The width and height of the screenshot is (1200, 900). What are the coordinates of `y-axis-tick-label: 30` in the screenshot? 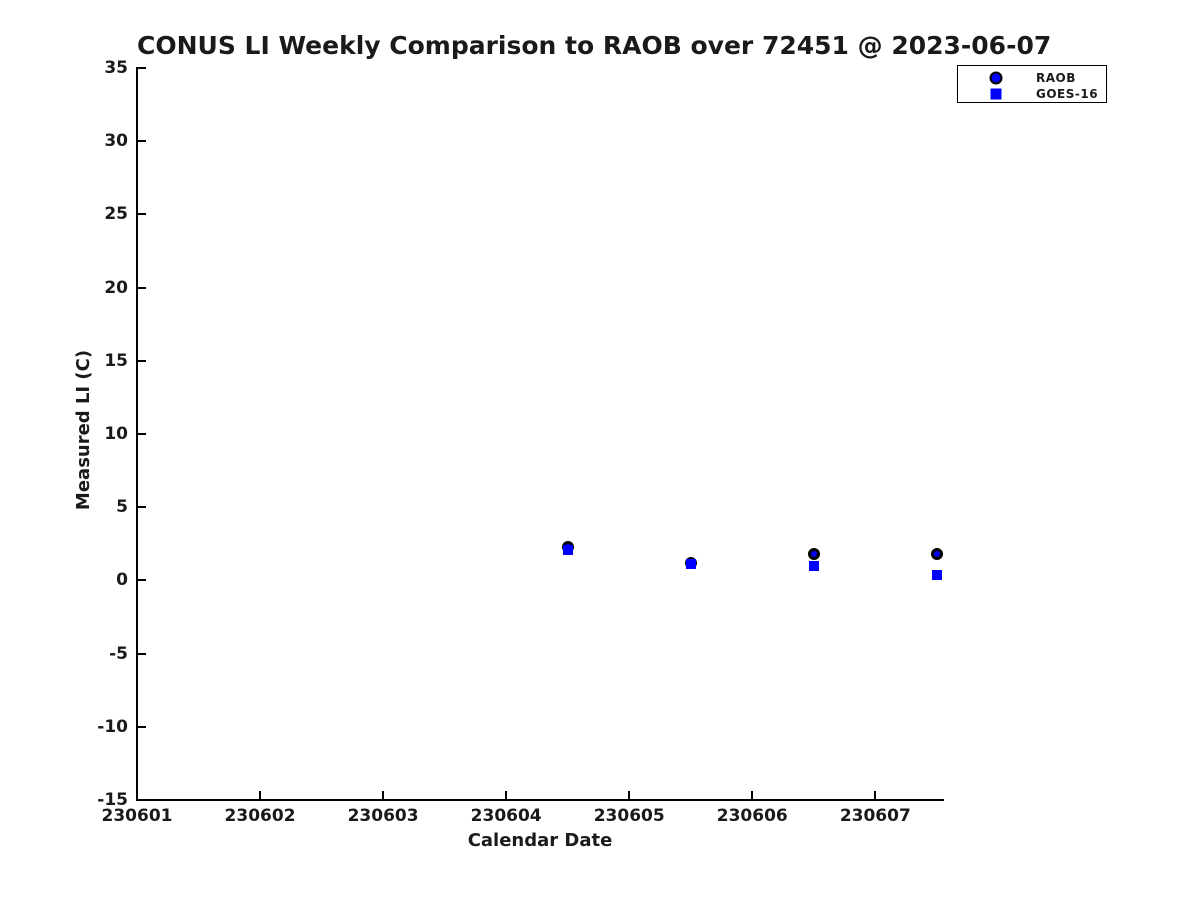 It's located at (116, 141).